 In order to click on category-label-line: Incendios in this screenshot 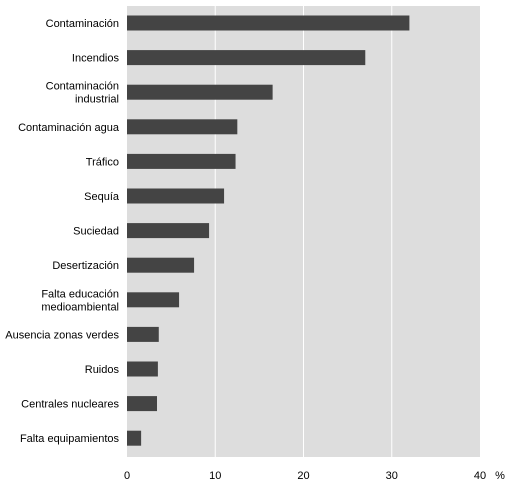, I will do `click(96, 59)`.